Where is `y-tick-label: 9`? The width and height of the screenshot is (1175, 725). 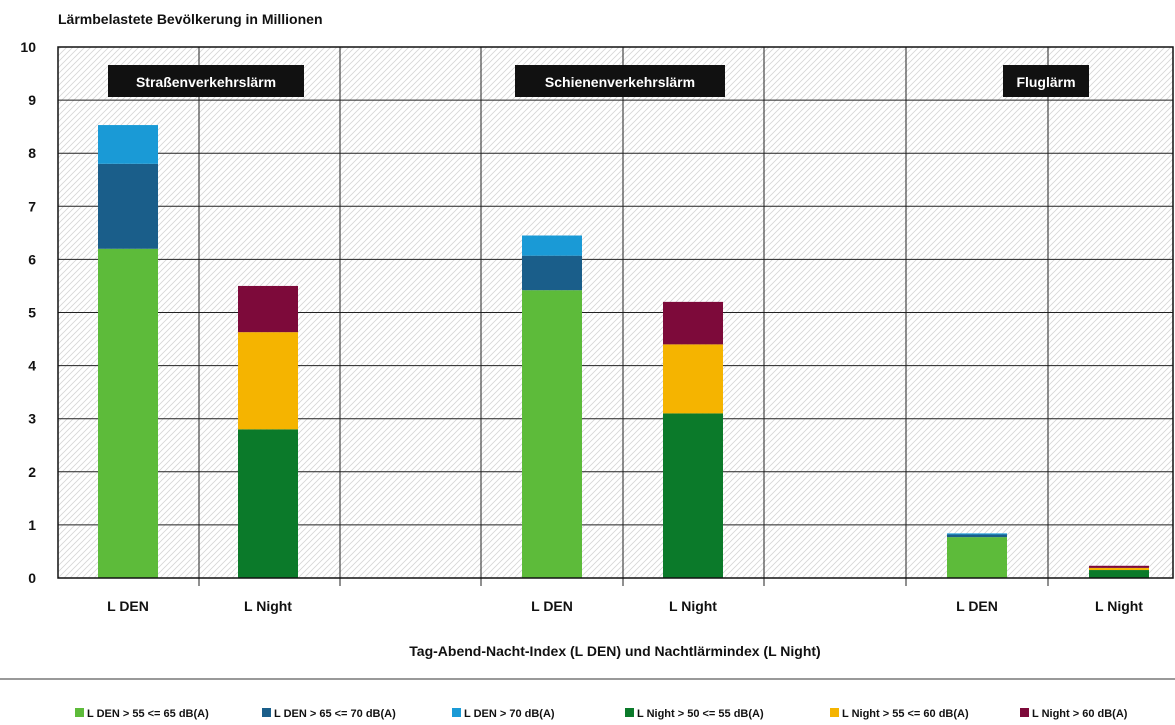 y-tick-label: 9 is located at coordinates (32, 100).